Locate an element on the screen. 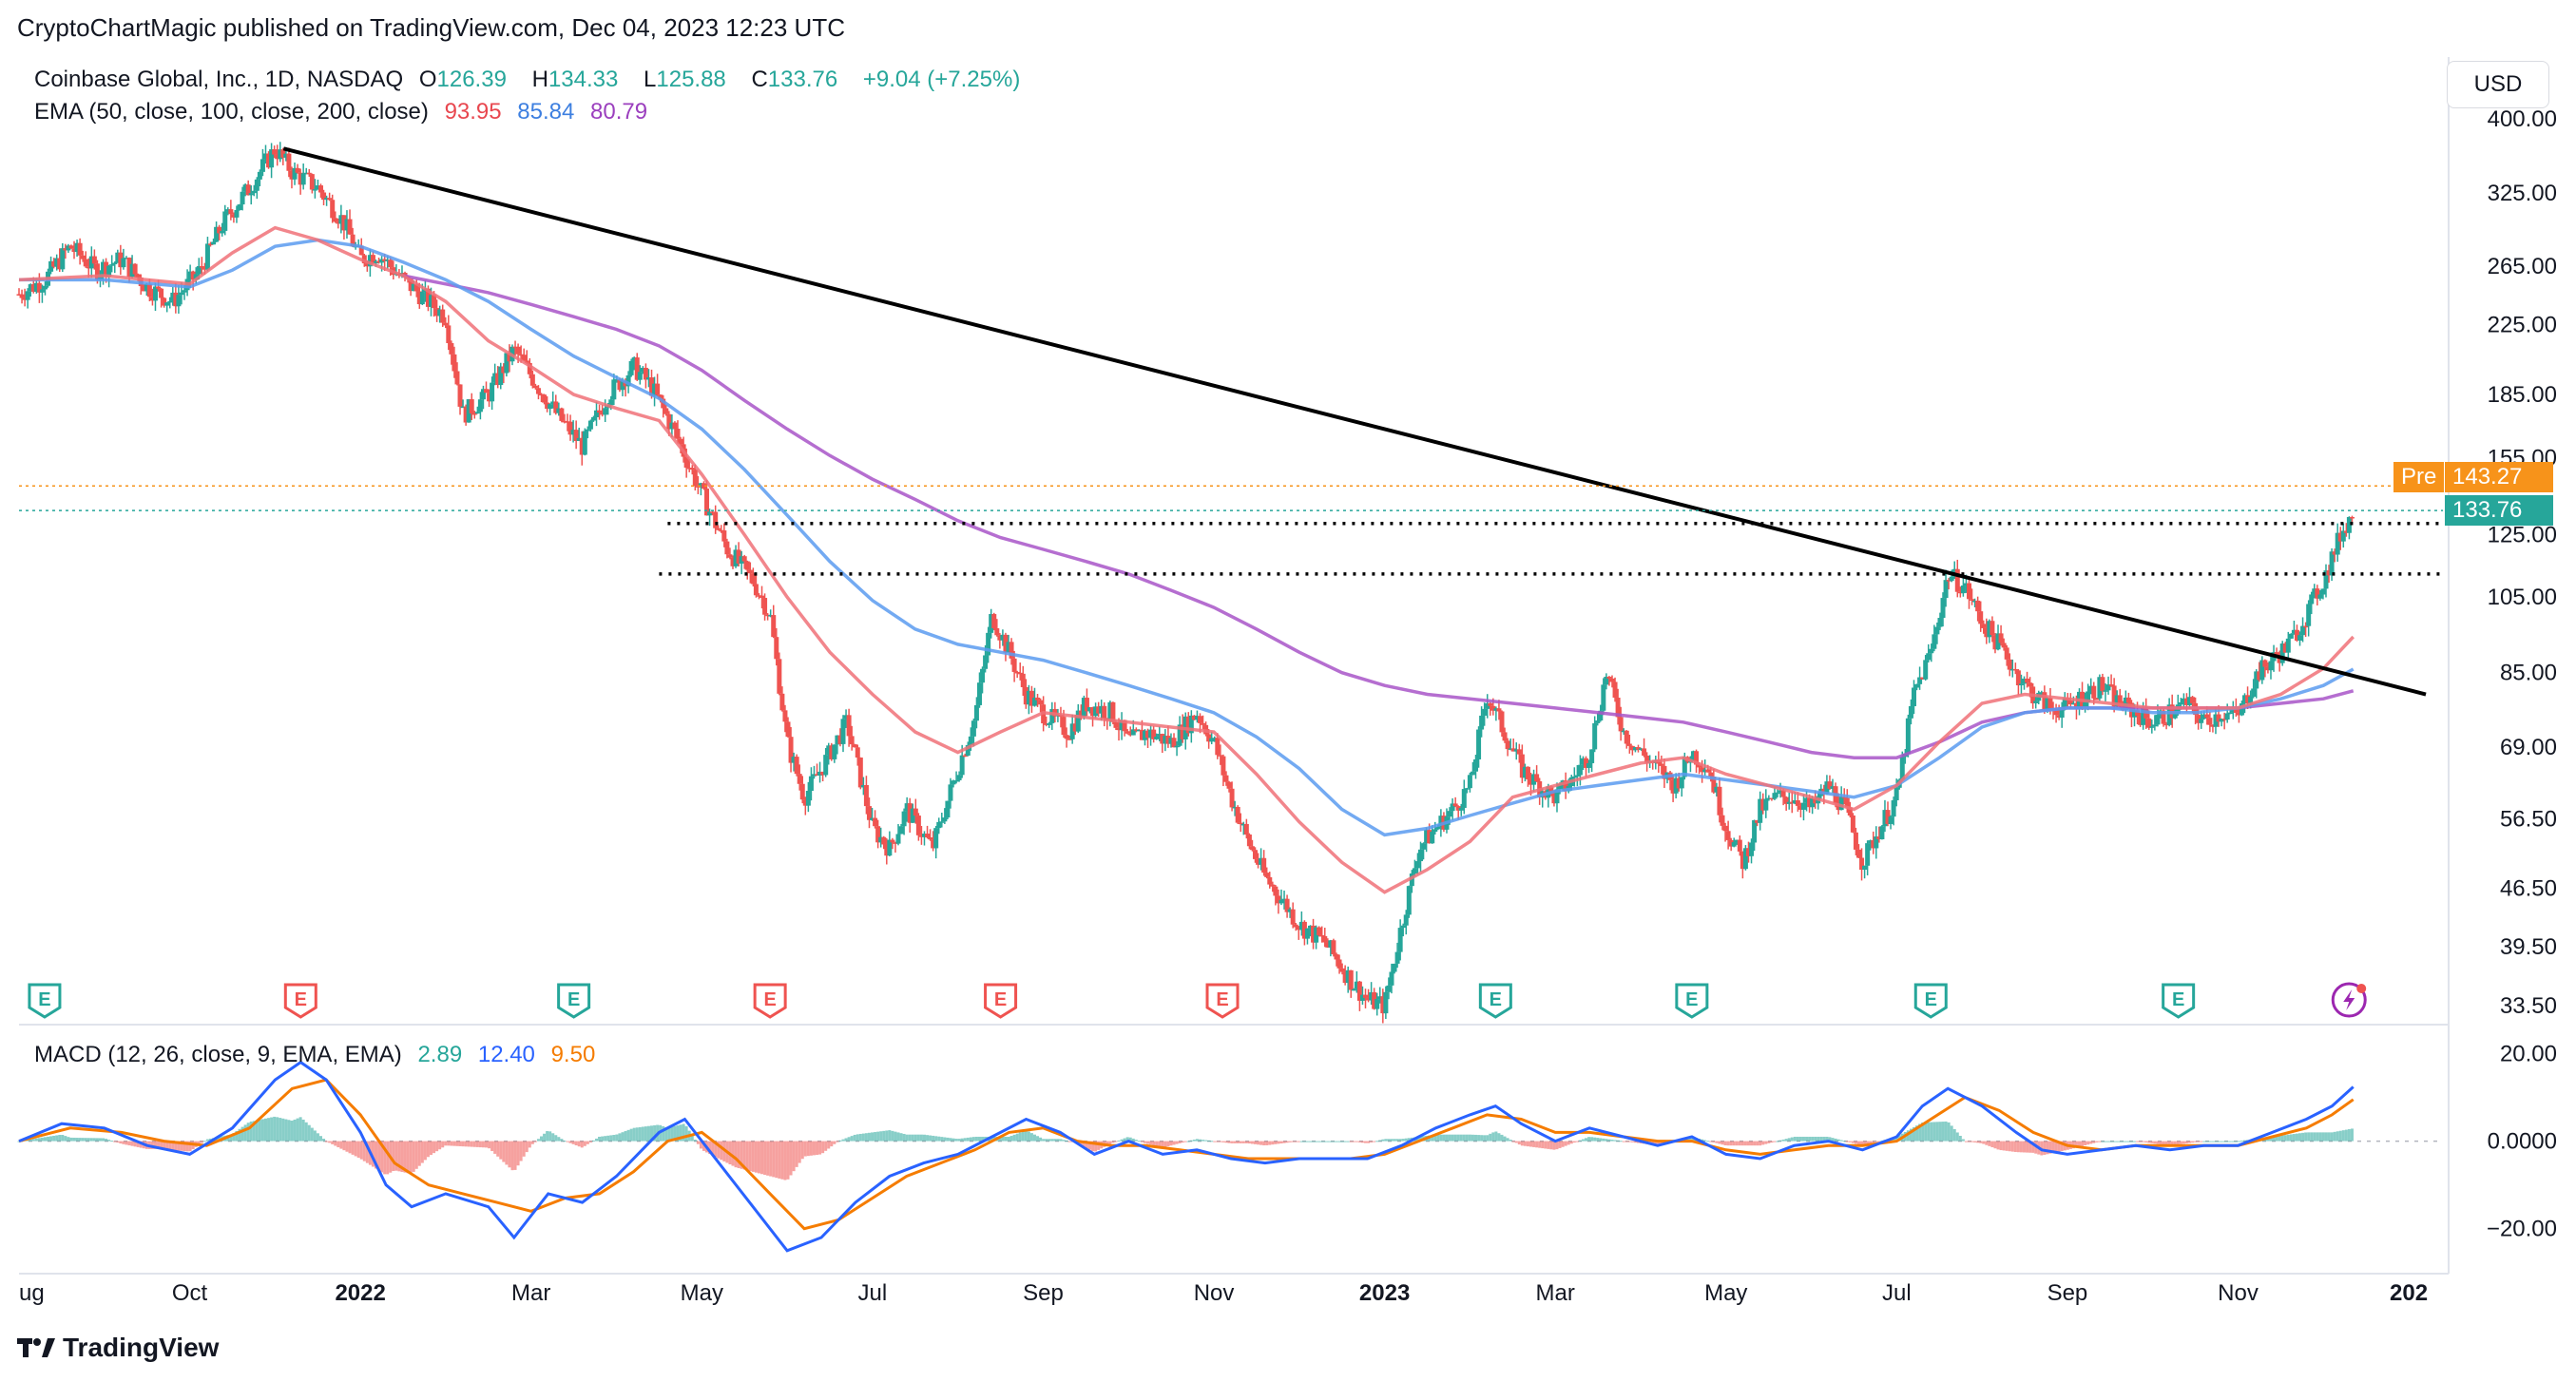 Image resolution: width=2576 pixels, height=1382 pixels. tradingview-branding: TradingView is located at coordinates (118, 1348).